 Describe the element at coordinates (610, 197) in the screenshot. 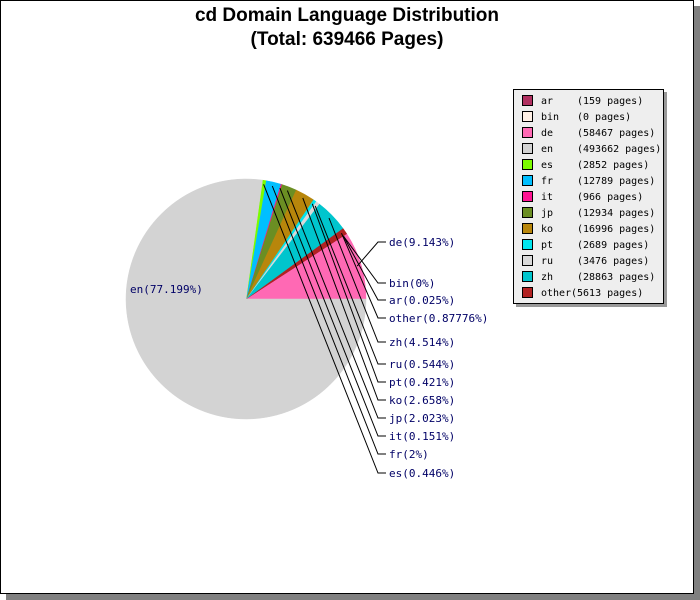

I see `legend-pages: (966 pages)` at that location.